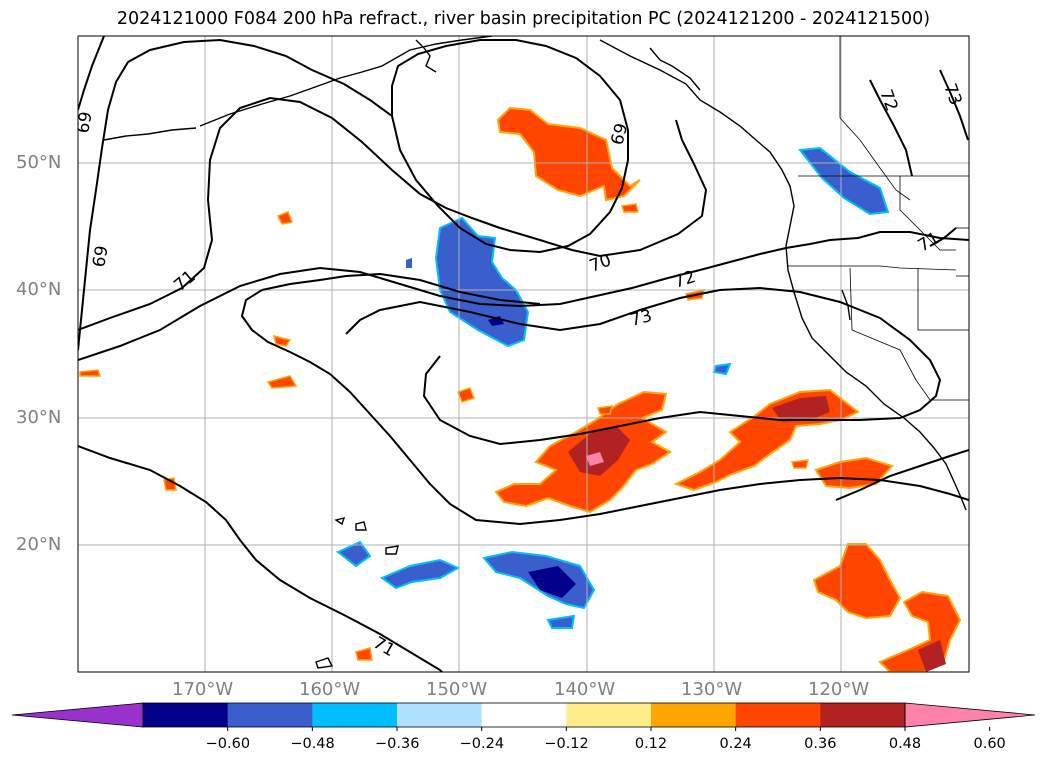 The width and height of the screenshot is (1047, 765). I want to click on contour-label-69-a: 69, so click(84, 122).